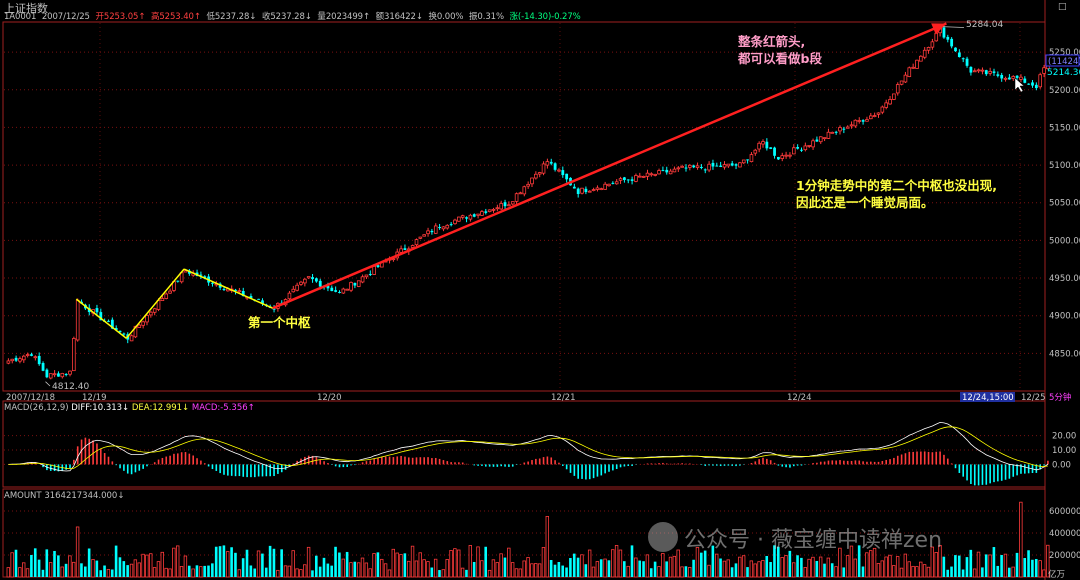 Image resolution: width=1080 pixels, height=580 pixels. What do you see at coordinates (64, 496) in the screenshot?
I see `amount-label-row: AMOUNT 3164217344.000↓` at bounding box center [64, 496].